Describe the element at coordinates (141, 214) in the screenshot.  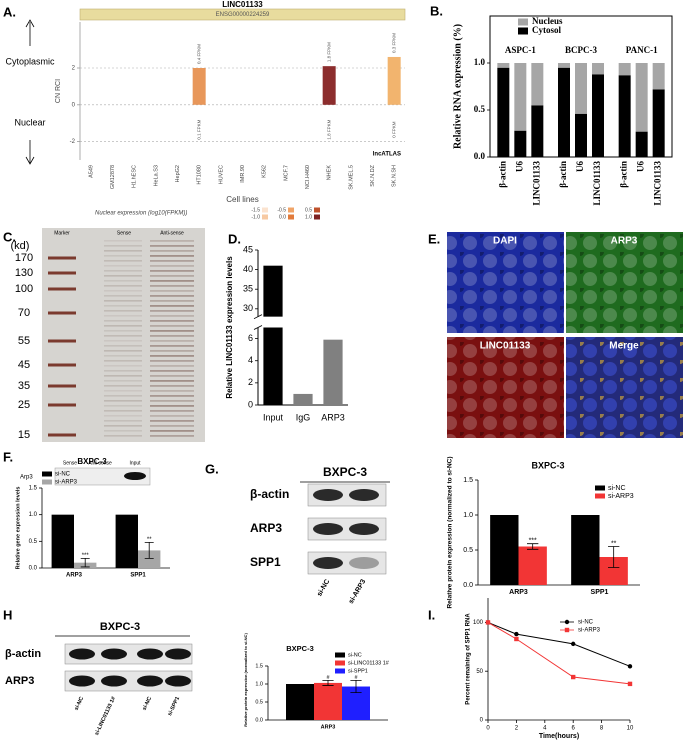
I see `legend-title: Nuclear expression (log10(FPKM))` at that location.